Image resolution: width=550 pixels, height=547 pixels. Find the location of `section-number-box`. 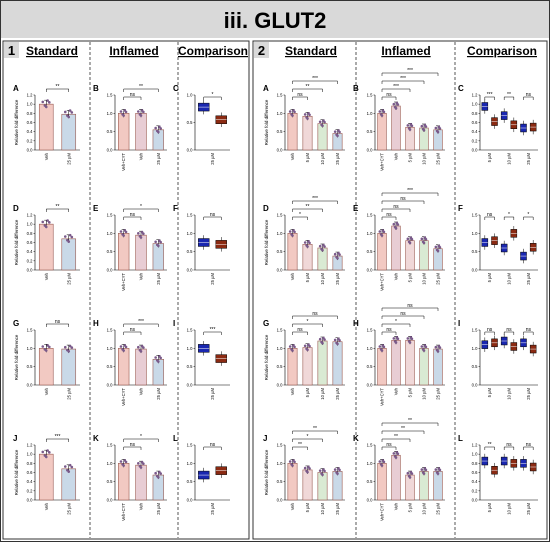

section-number-box is located at coordinates (261, 50).